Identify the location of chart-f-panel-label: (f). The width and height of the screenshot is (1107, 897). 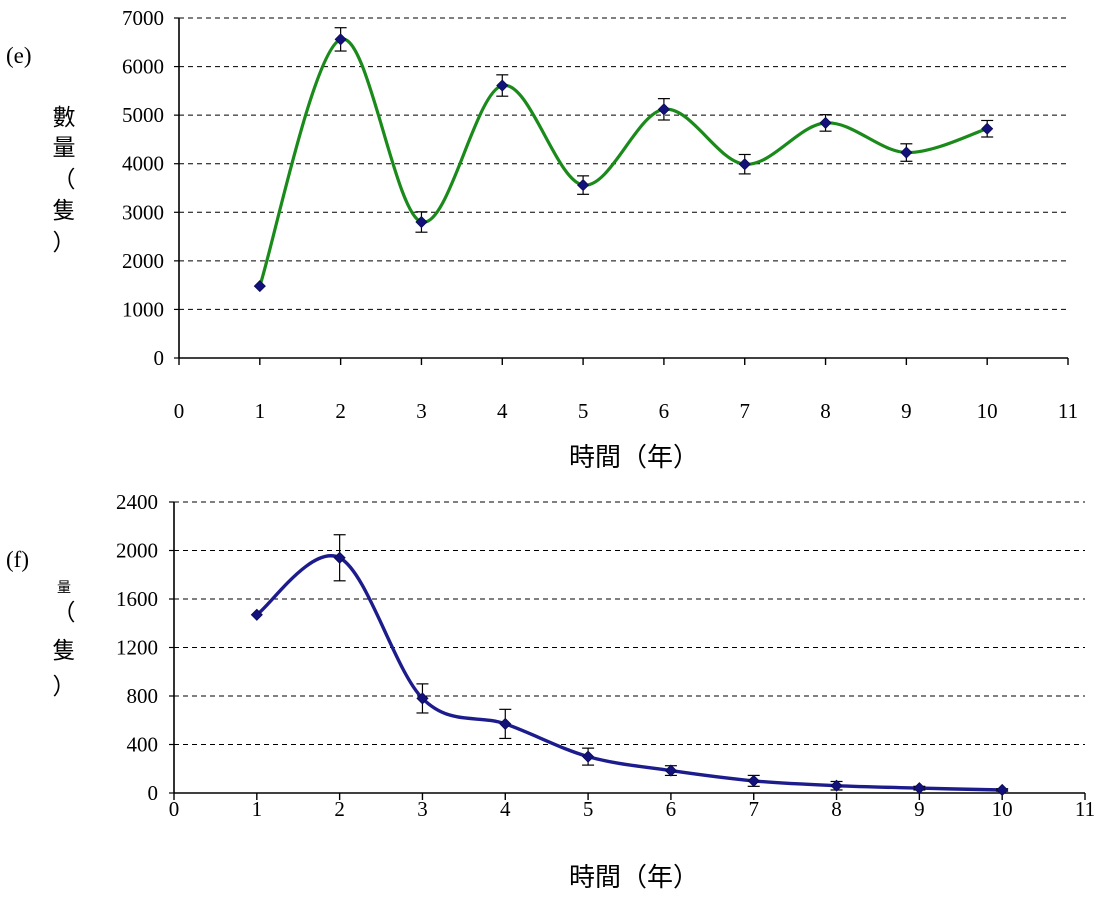
(17, 559).